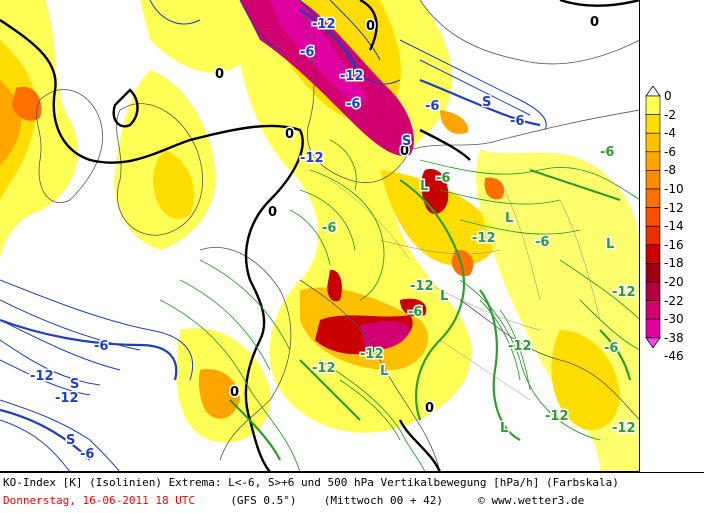 The image size is (704, 513). What do you see at coordinates (674, 236) in the screenshot?
I see `colour-legend: 0 -2 -4 -6 -8 -10 -12 -14 -16 -18 -20 -22 -30 -38 -46` at bounding box center [674, 236].